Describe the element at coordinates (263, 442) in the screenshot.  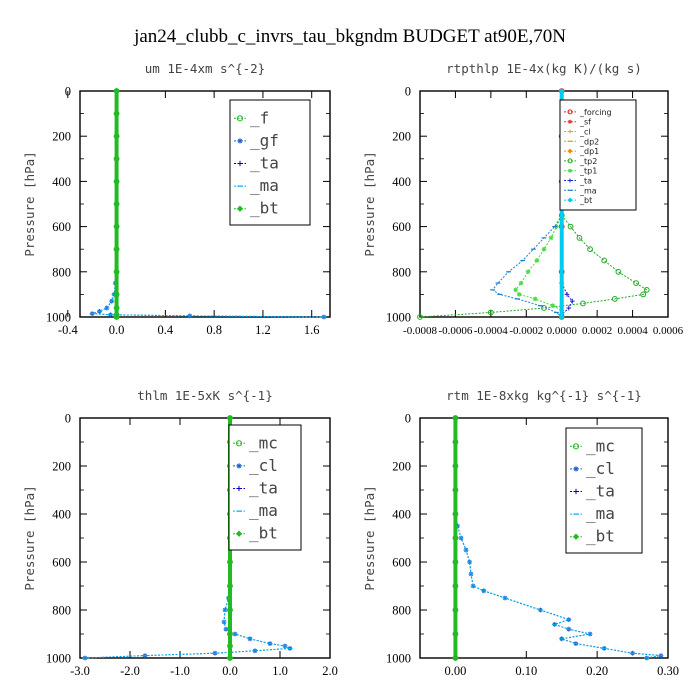
I see `legend-label: _mc` at that location.